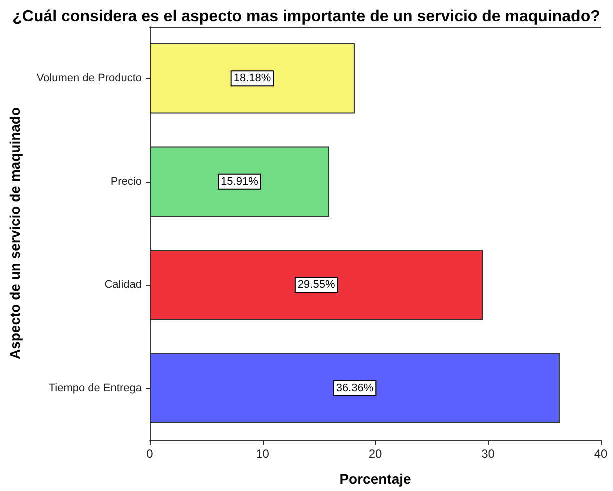 This screenshot has height=491, width=613. Describe the element at coordinates (240, 182) in the screenshot. I see `data-label: 15.91%` at that location.